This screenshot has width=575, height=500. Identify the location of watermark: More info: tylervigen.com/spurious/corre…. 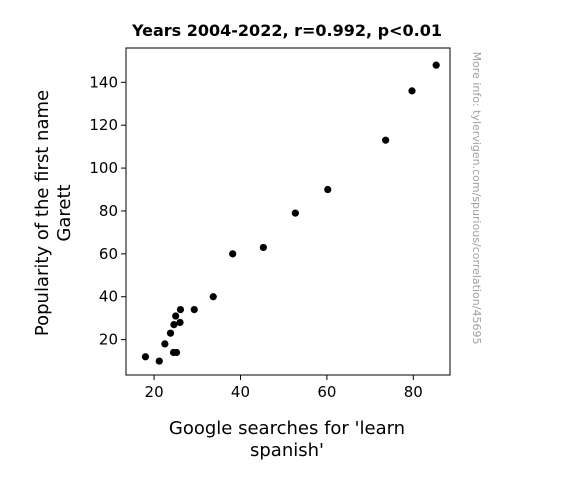
(476, 198).